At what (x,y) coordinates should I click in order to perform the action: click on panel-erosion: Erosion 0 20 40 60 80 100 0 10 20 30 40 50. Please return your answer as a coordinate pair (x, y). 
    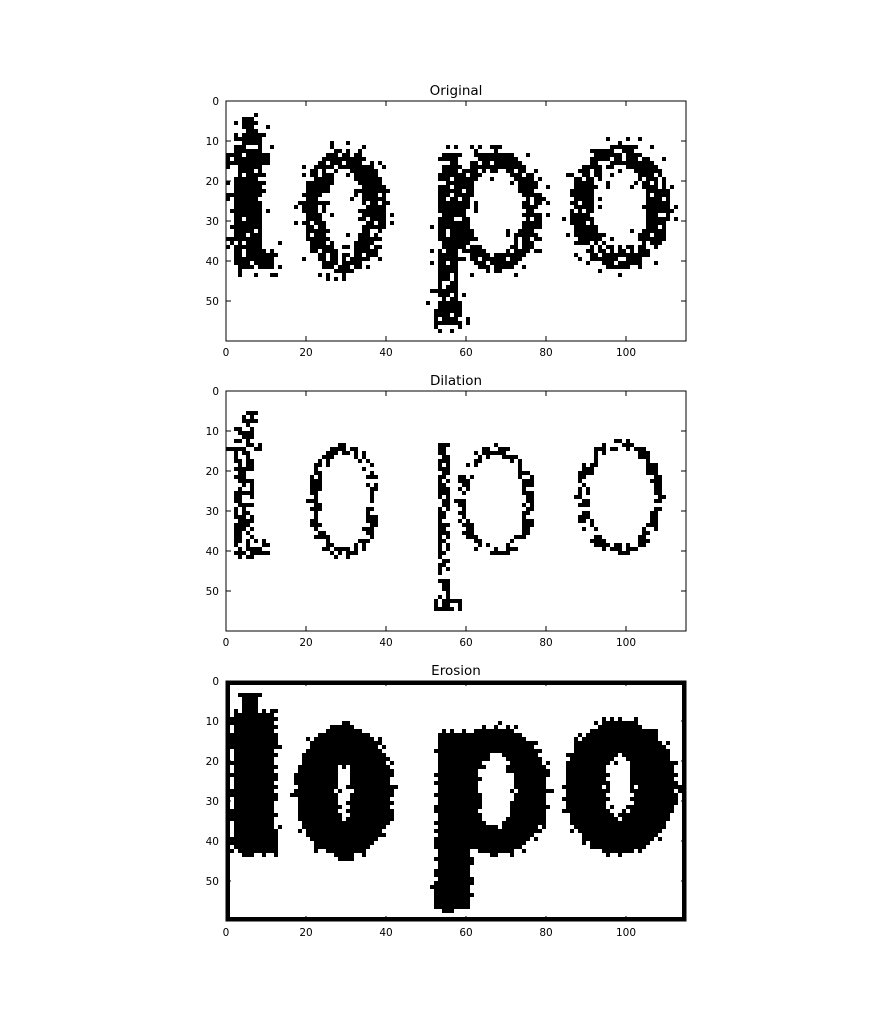
    Looking at the image, I should click on (446, 801).